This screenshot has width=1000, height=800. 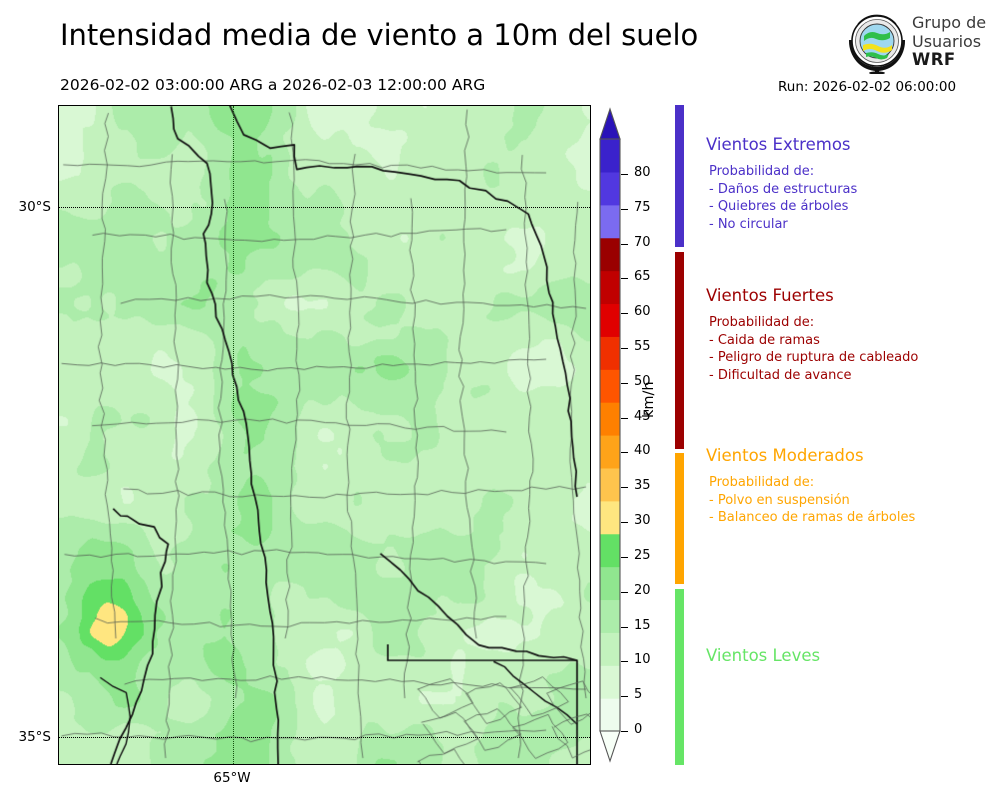 I want to click on colorbar-tick-label: 45, so click(x=642, y=416).